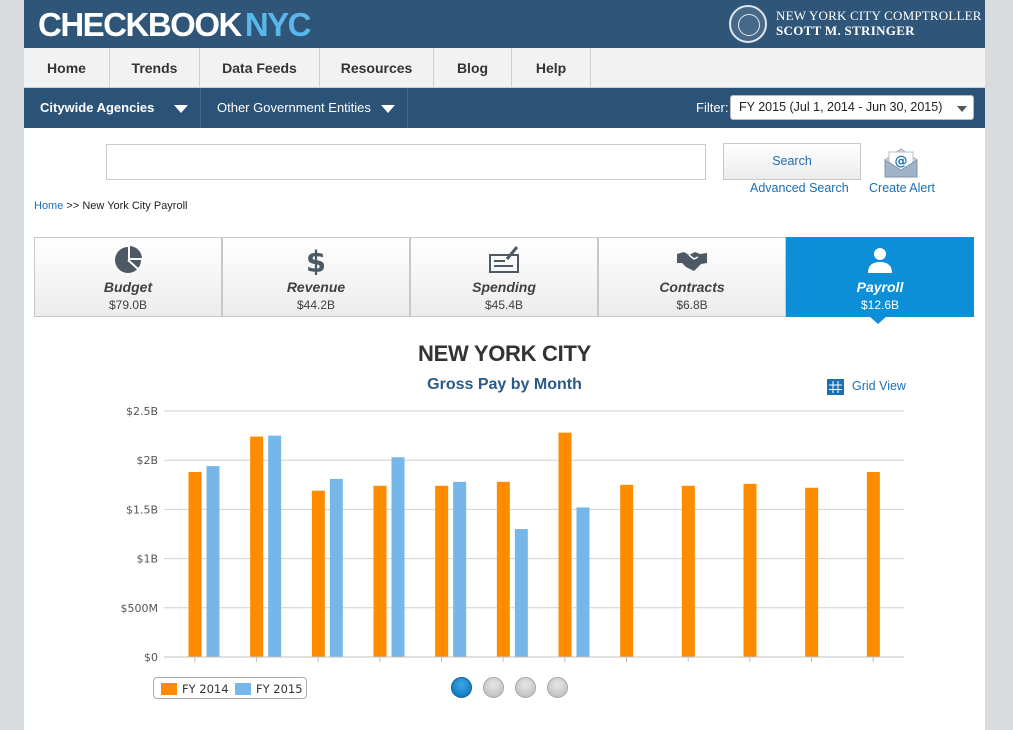 The image size is (1013, 730). I want to click on search-input, so click(406, 162).